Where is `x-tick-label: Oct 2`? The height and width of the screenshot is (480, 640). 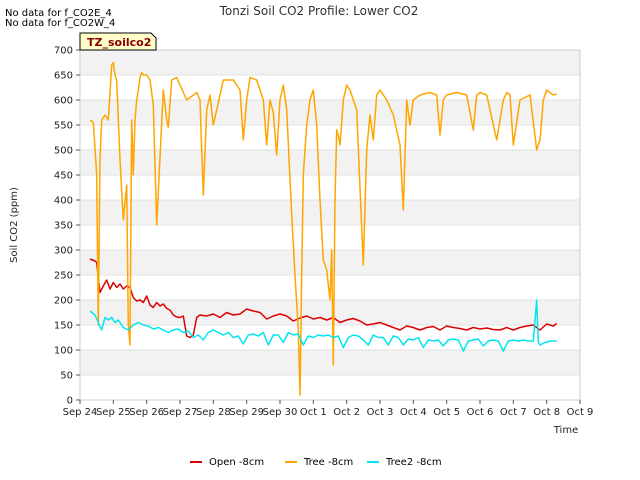
x-tick-label: Oct 2 is located at coordinates (346, 412).